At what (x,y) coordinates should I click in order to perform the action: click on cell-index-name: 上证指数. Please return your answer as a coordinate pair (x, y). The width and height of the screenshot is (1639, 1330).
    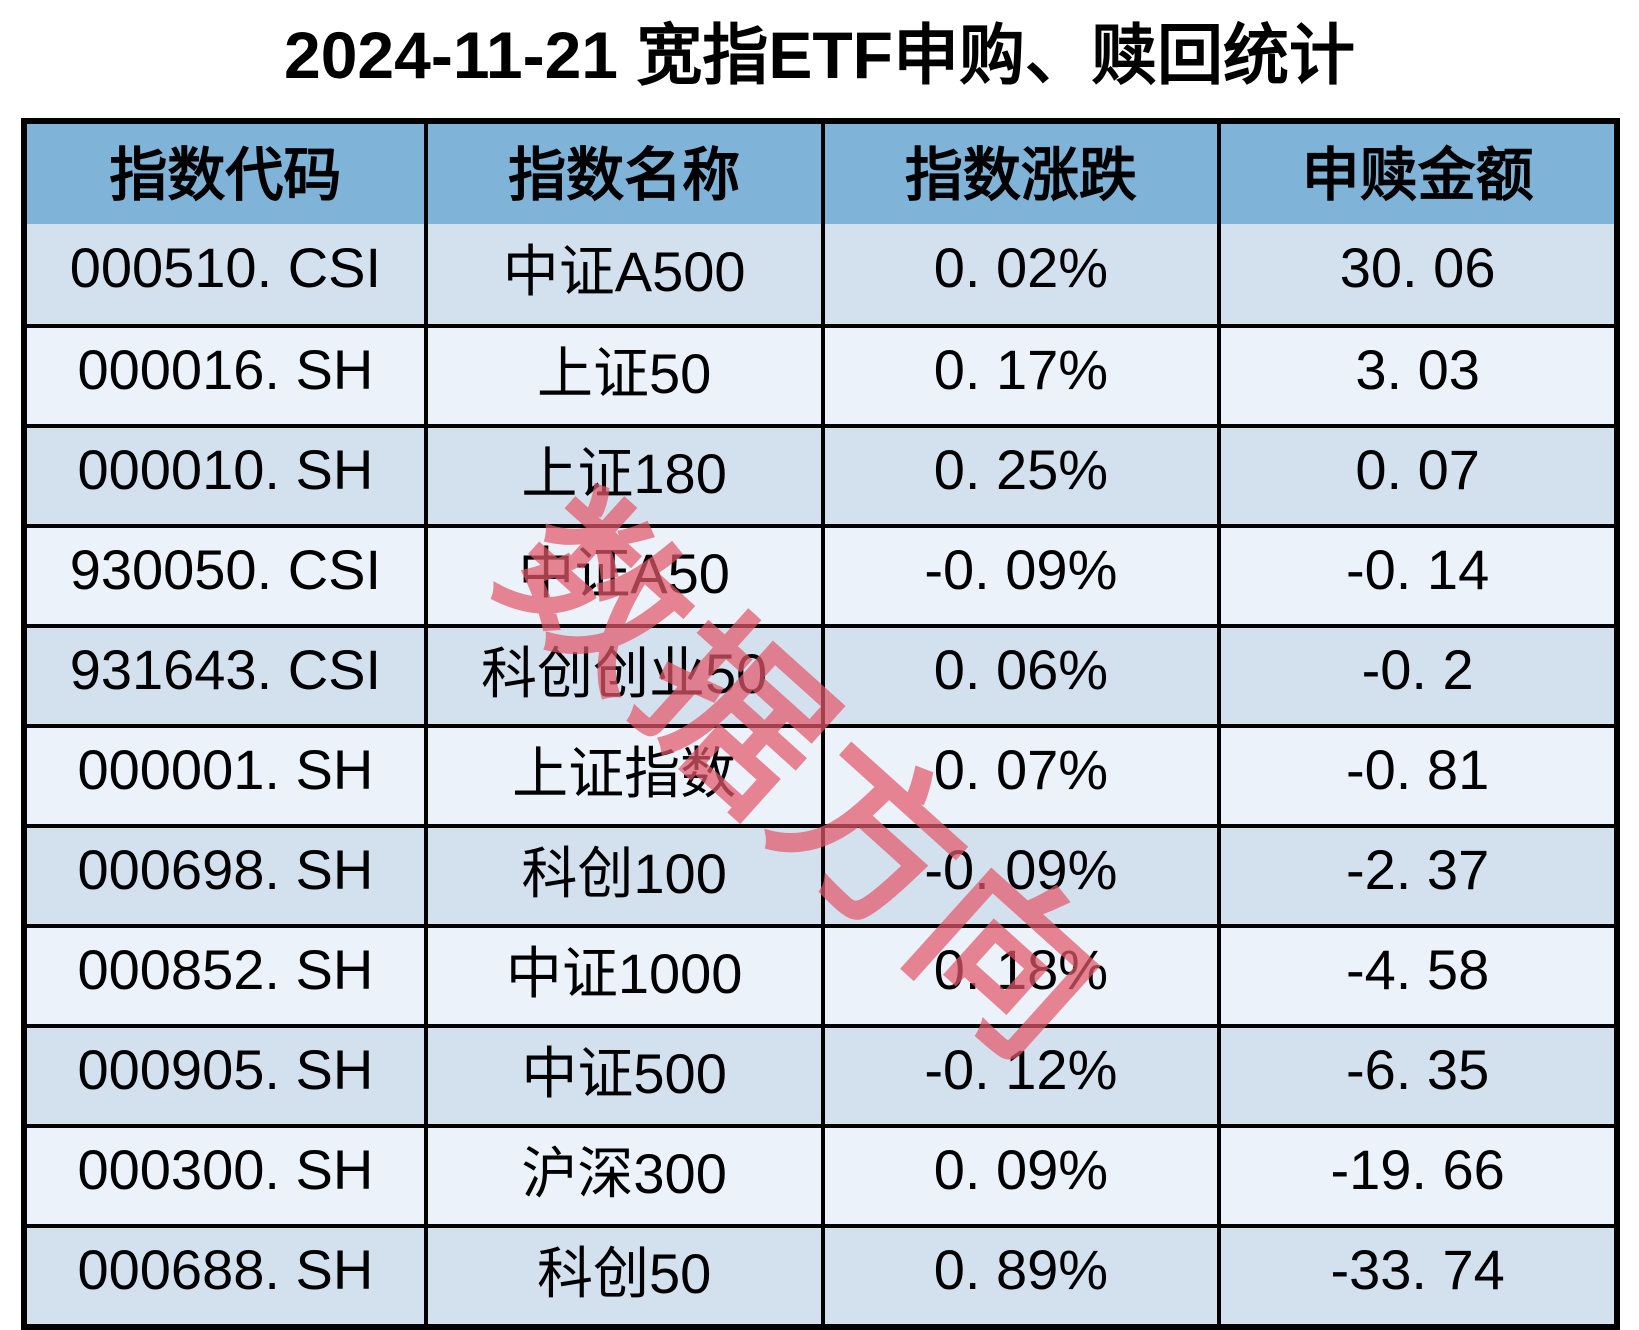
    Looking at the image, I should click on (622, 776).